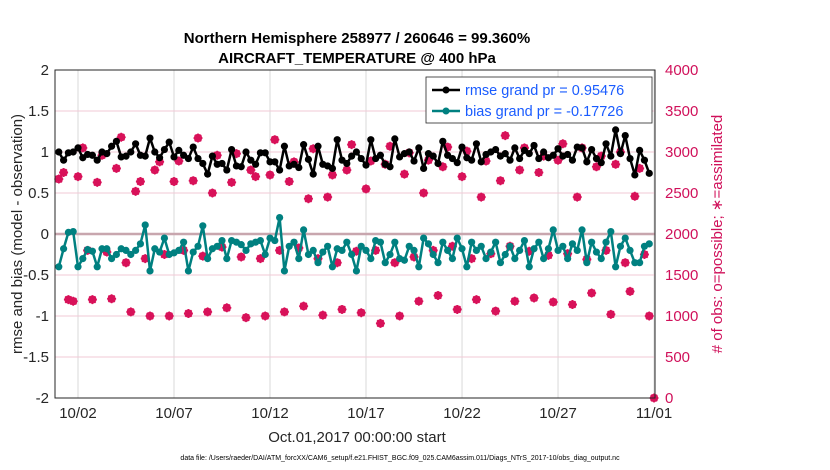 This screenshot has height=470, width=830. I want to click on legend-bias-marker, so click(446, 111).